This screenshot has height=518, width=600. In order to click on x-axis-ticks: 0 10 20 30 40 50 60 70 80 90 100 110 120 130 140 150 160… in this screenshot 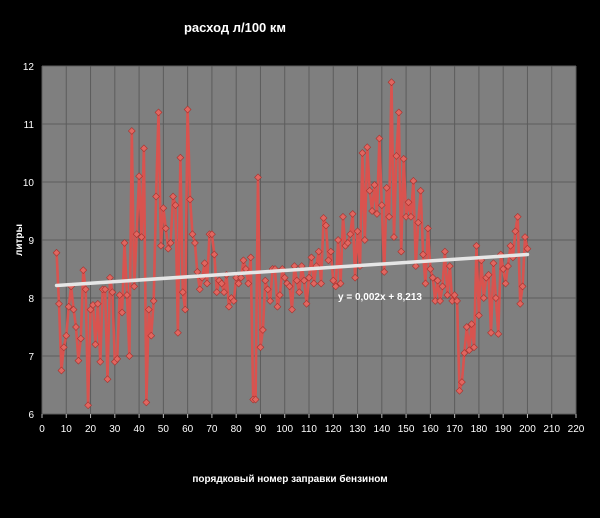, I will do `click(312, 429)`.